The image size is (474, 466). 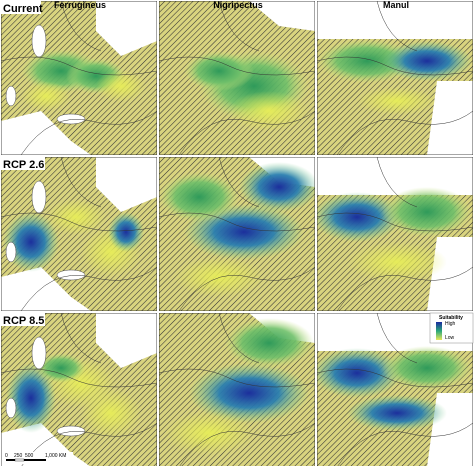 What do you see at coordinates (6, 456) in the screenshot?
I see `scale-label: 0` at bounding box center [6, 456].